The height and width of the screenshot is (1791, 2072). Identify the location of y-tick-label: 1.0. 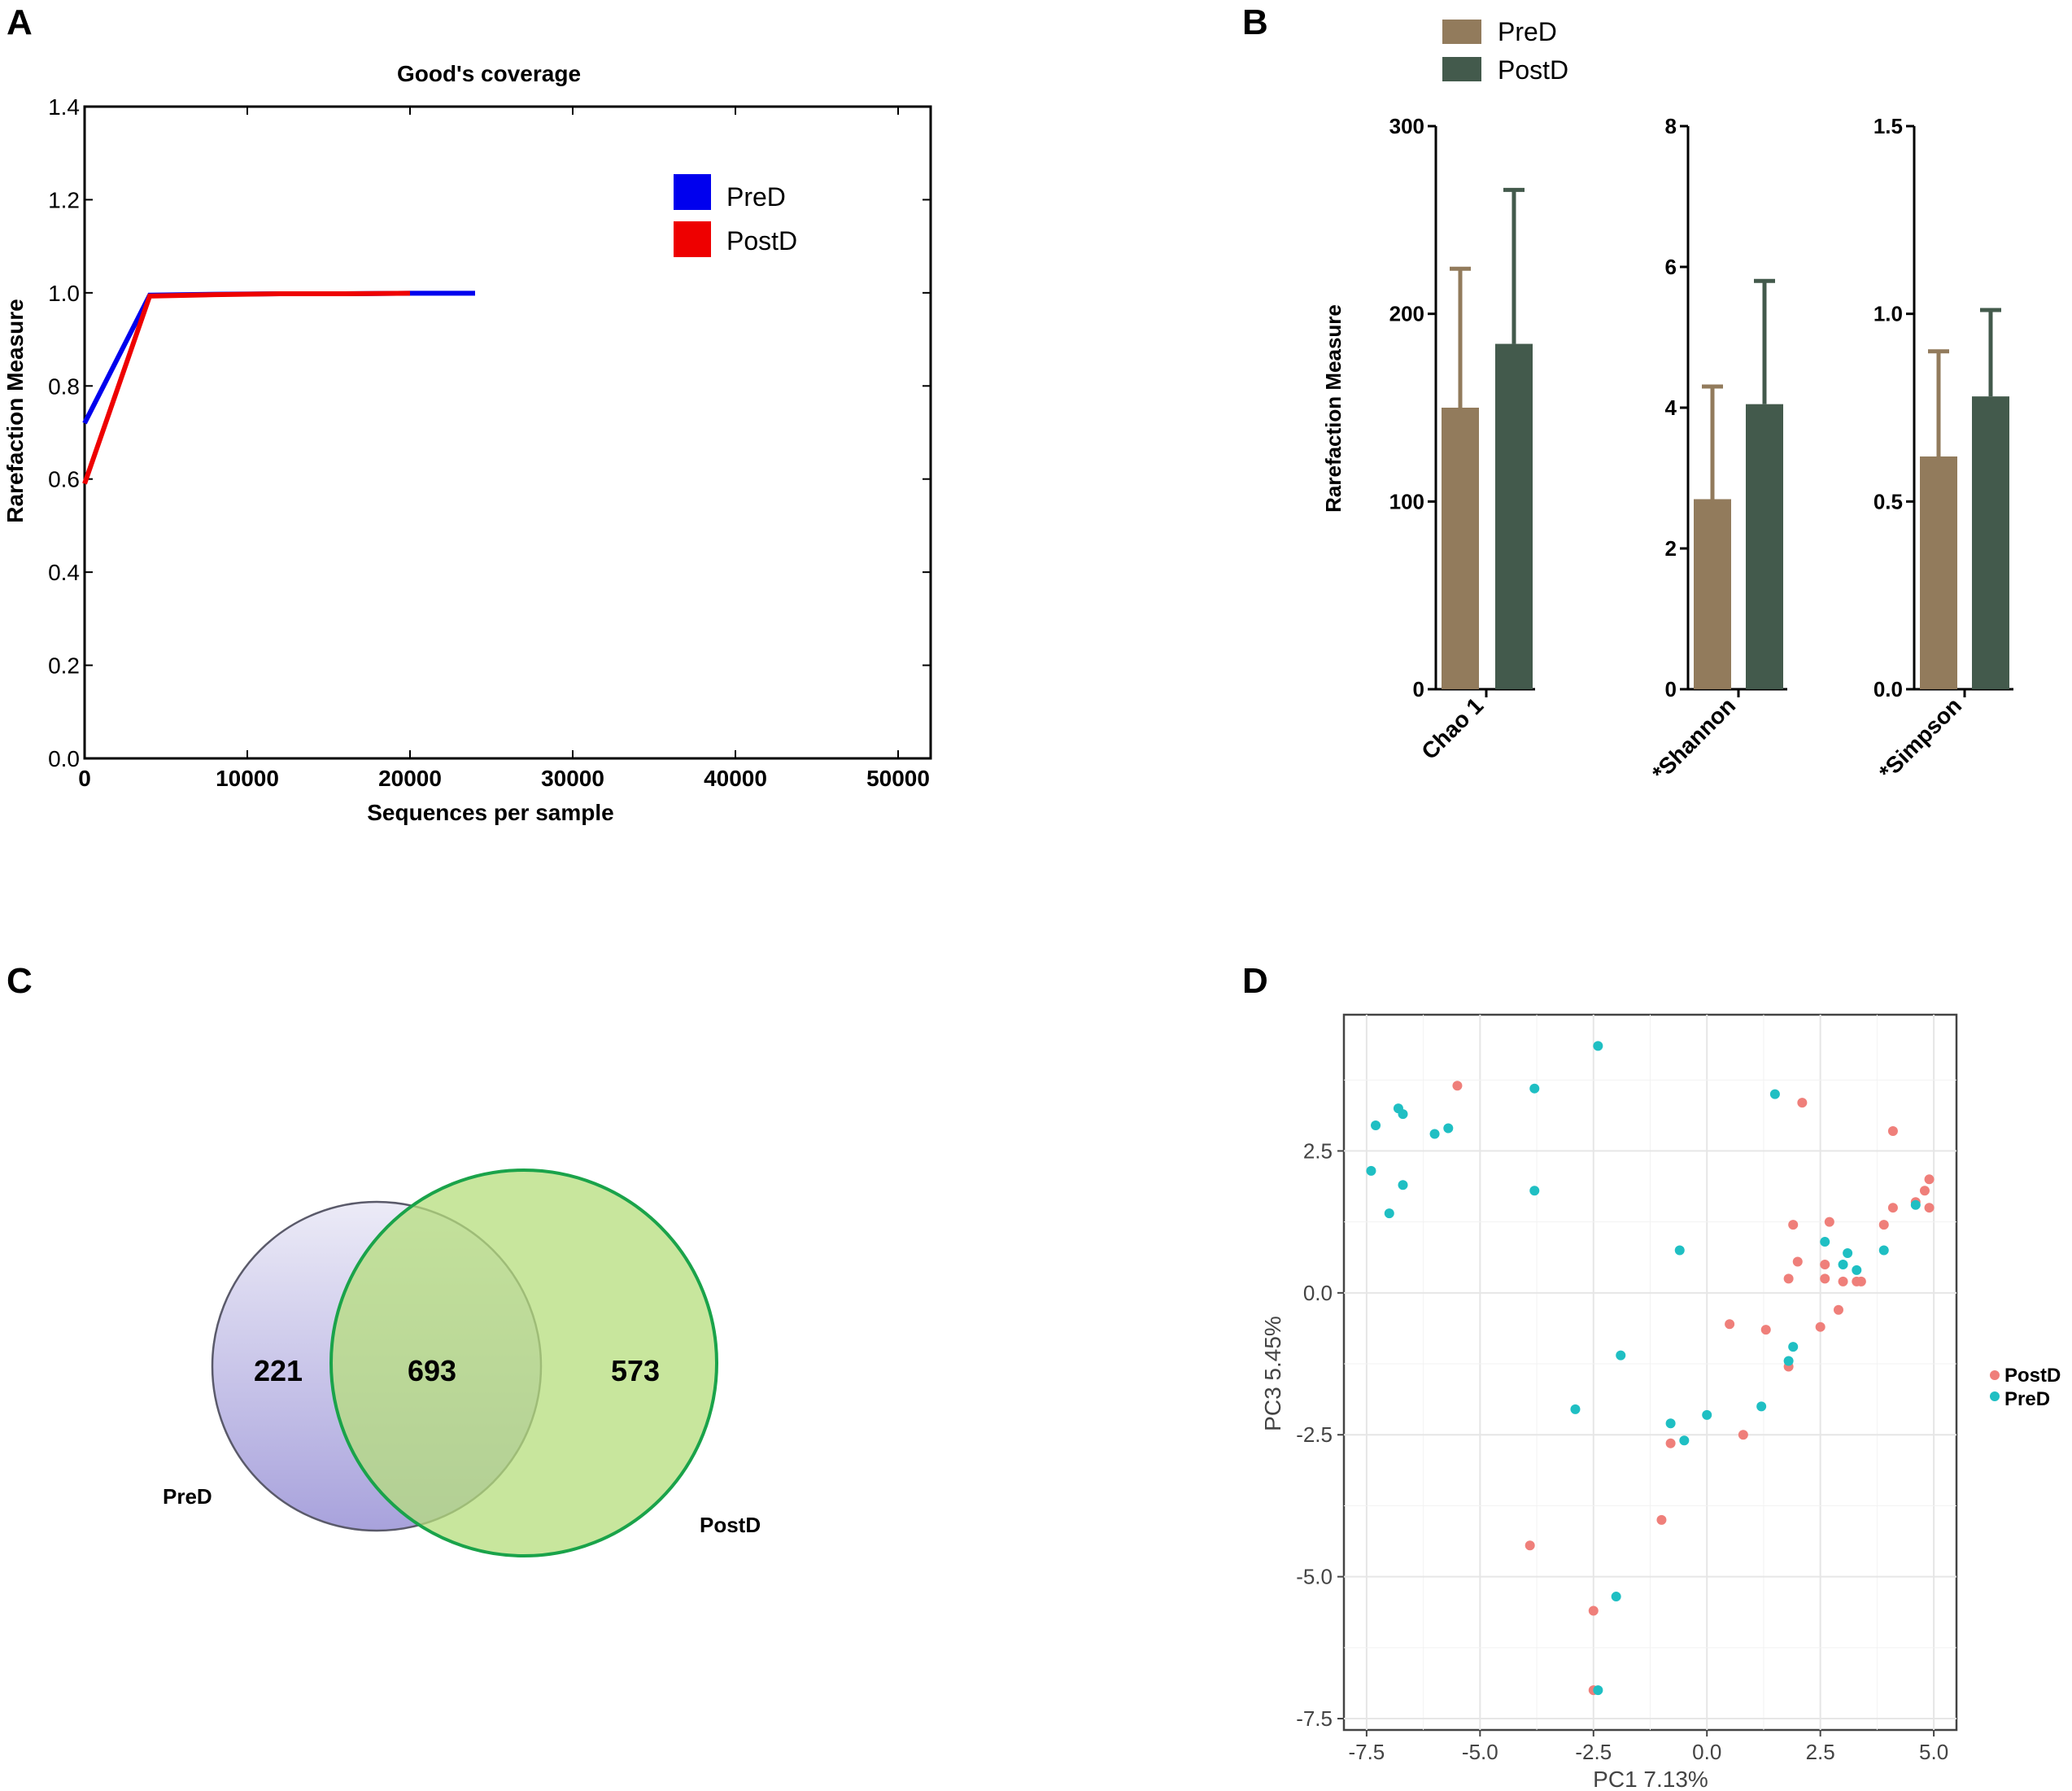
(64, 293).